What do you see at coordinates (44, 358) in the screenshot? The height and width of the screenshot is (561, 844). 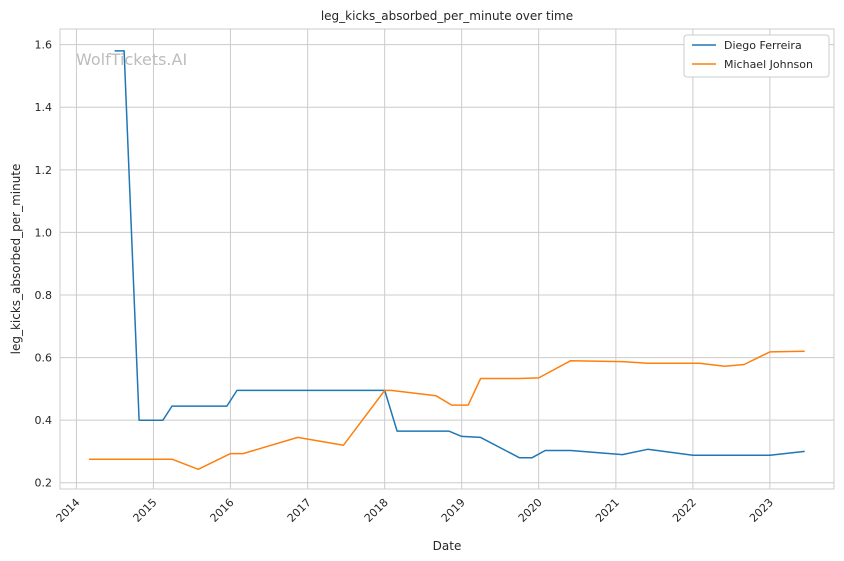 I see `y-tick-label: 0.6` at bounding box center [44, 358].